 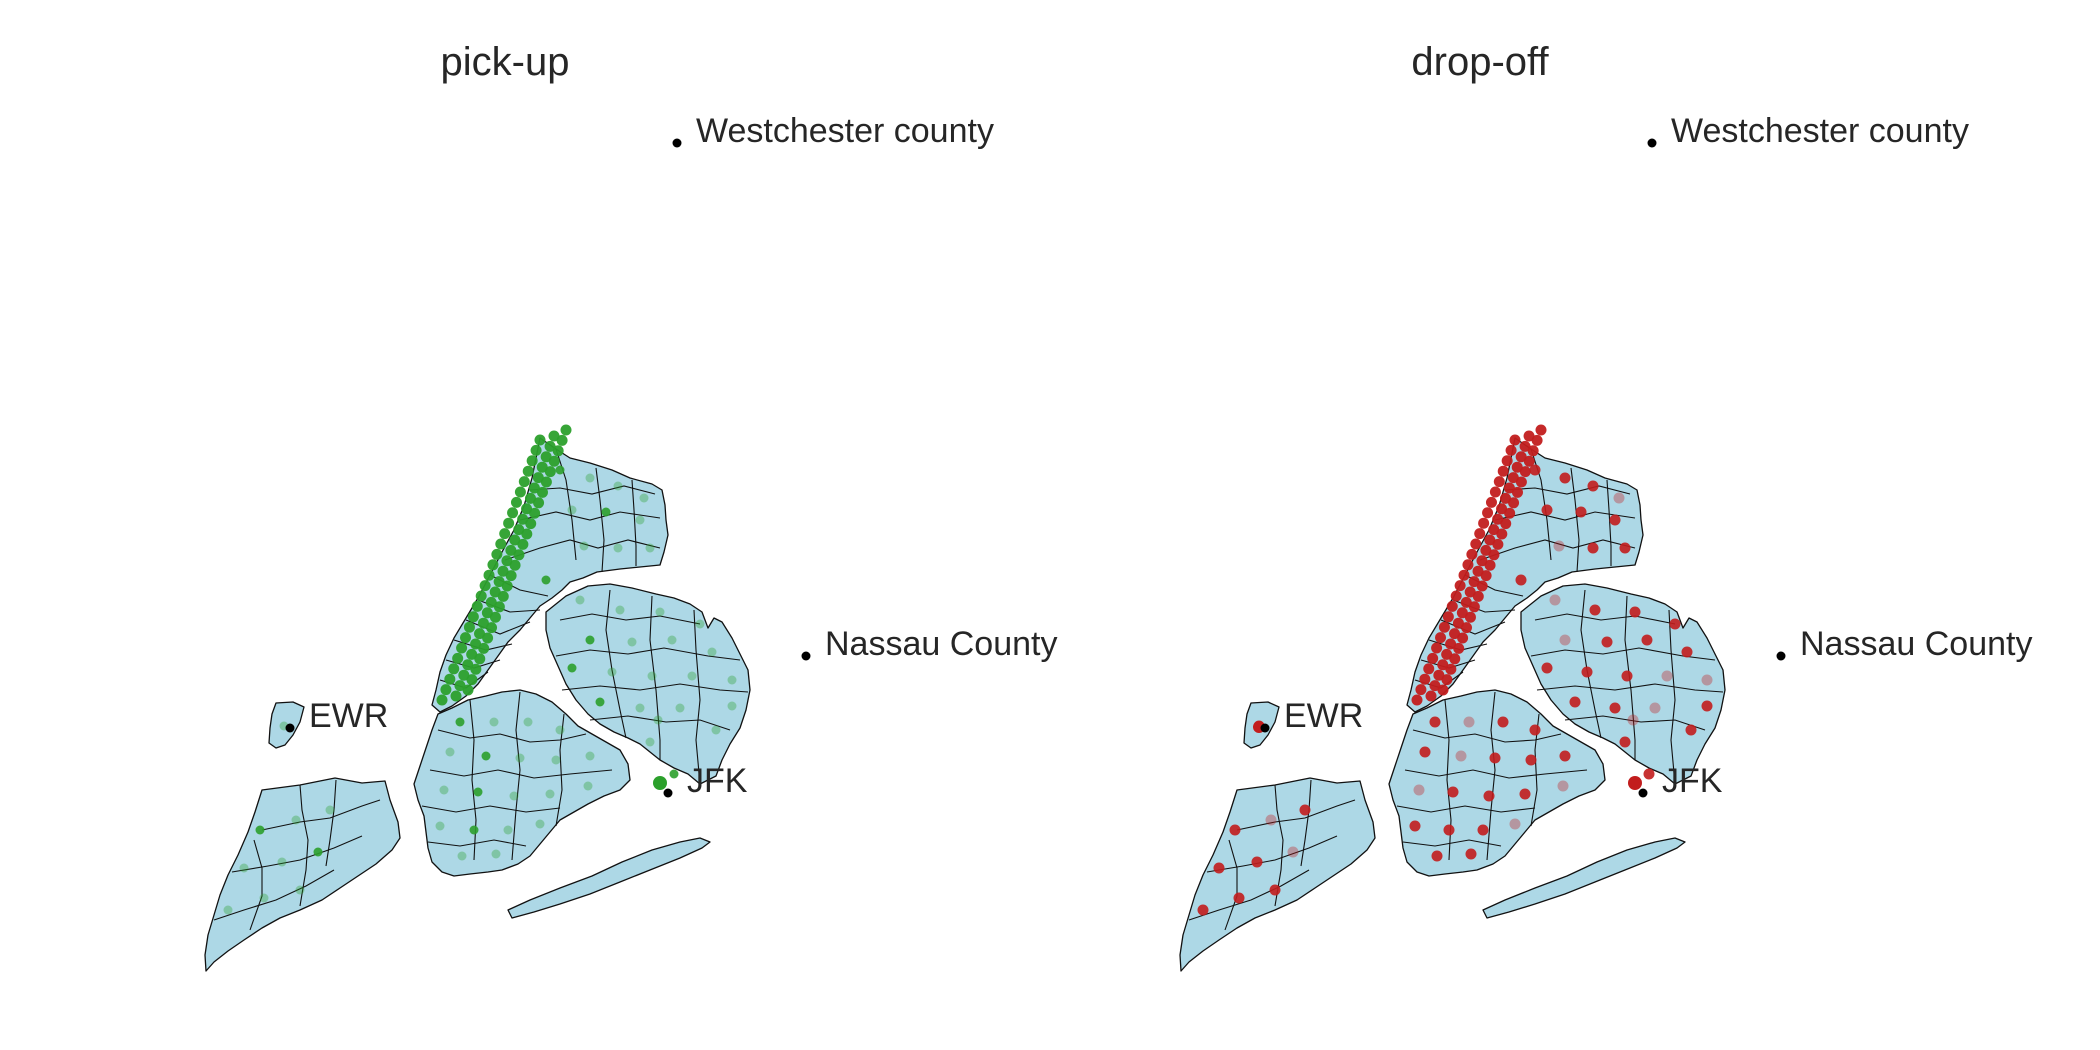 What do you see at coordinates (1916, 644) in the screenshot?
I see `nassau-label: Nassau County` at bounding box center [1916, 644].